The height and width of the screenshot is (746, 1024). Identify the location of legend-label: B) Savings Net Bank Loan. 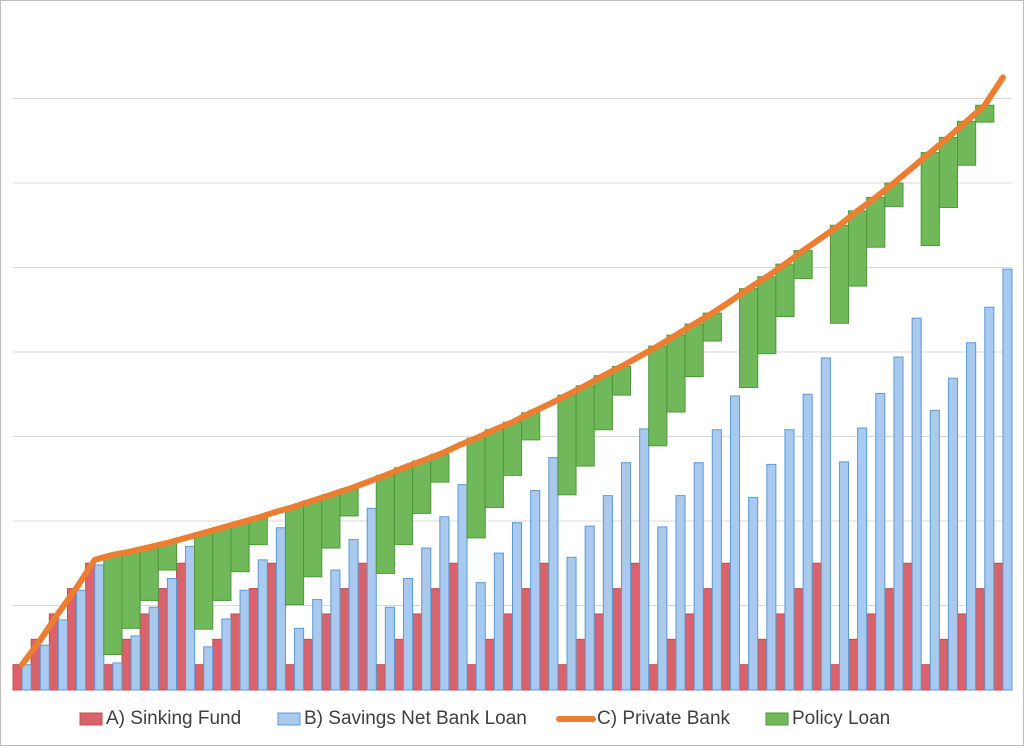
(415, 718).